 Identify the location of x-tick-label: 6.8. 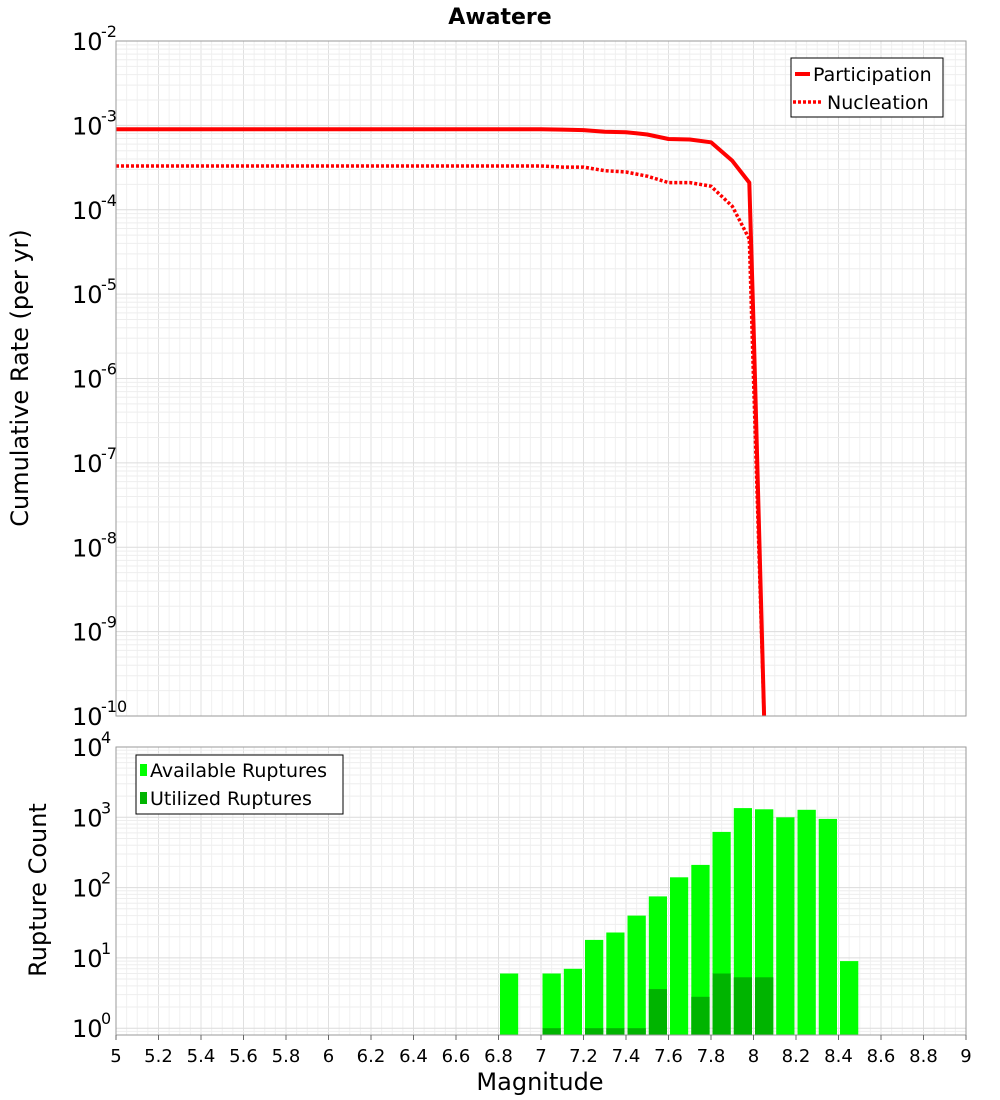
(498, 1056).